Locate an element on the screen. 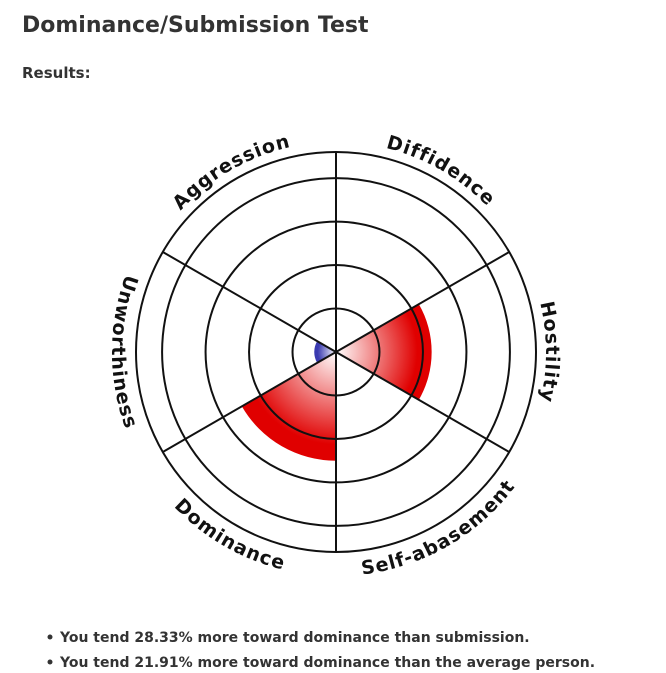 Image resolution: width=666 pixels, height=673 pixels. category-label: Hostility is located at coordinates (549, 351).